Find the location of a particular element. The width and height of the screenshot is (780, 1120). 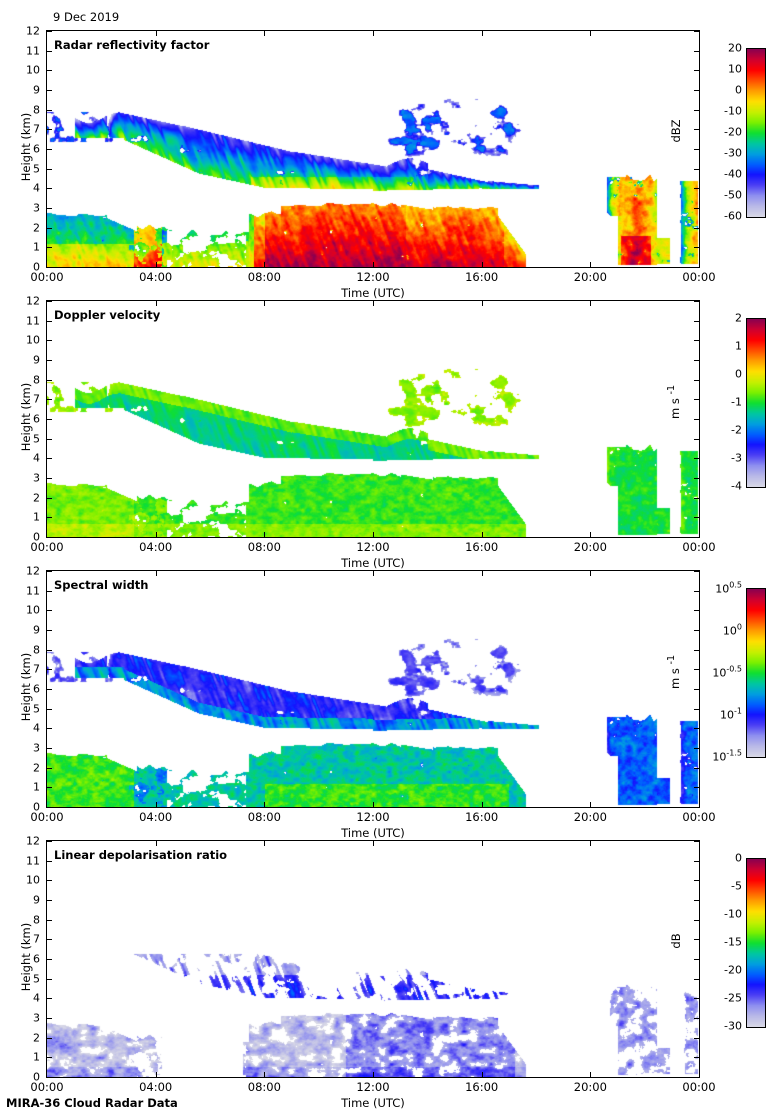

figure-footer: MIRA-36 Cloud Radar Data is located at coordinates (92, 1103).